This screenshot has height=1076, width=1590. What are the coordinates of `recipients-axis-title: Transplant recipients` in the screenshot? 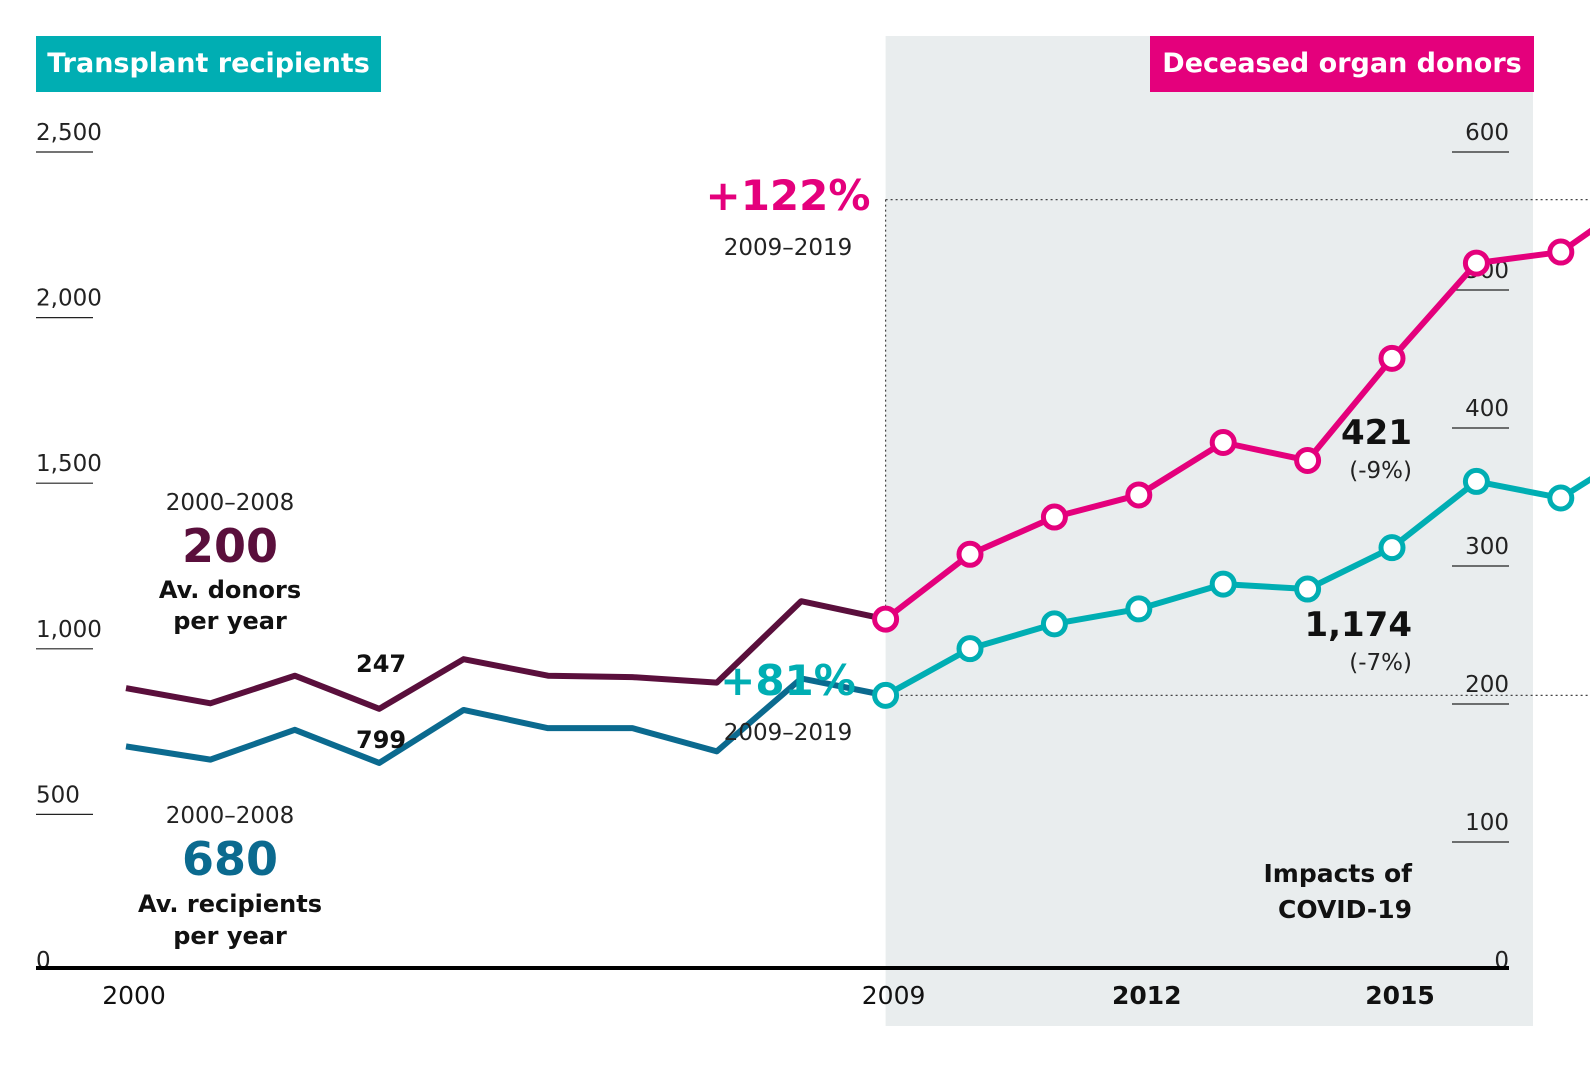 It's located at (208, 64).